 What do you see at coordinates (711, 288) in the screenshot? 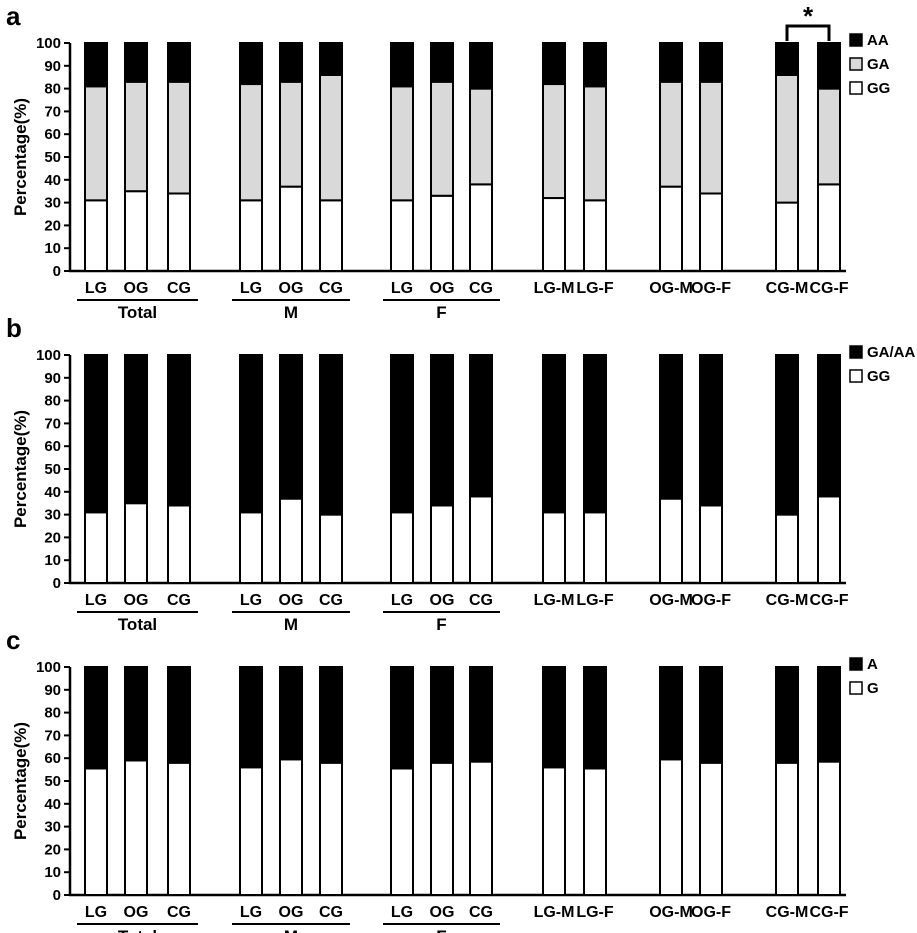
I see `x-tick-label: OG-F` at bounding box center [711, 288].